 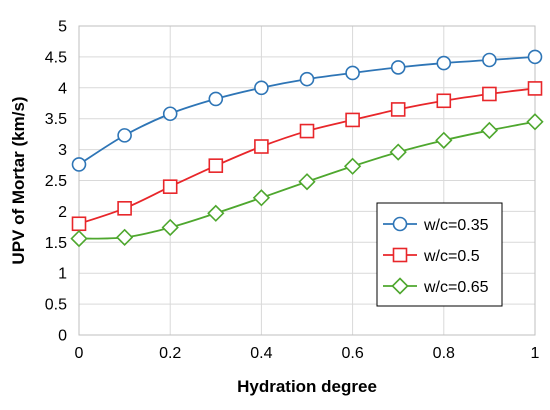 What do you see at coordinates (456, 287) in the screenshot?
I see `legend-label: w/c=0.65` at bounding box center [456, 287].